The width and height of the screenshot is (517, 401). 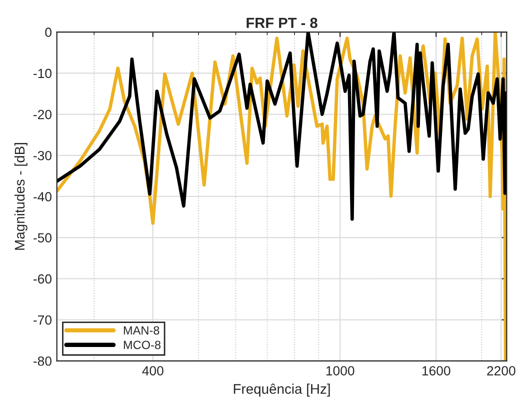 I want to click on y-tick-label: 0, so click(x=48, y=32).